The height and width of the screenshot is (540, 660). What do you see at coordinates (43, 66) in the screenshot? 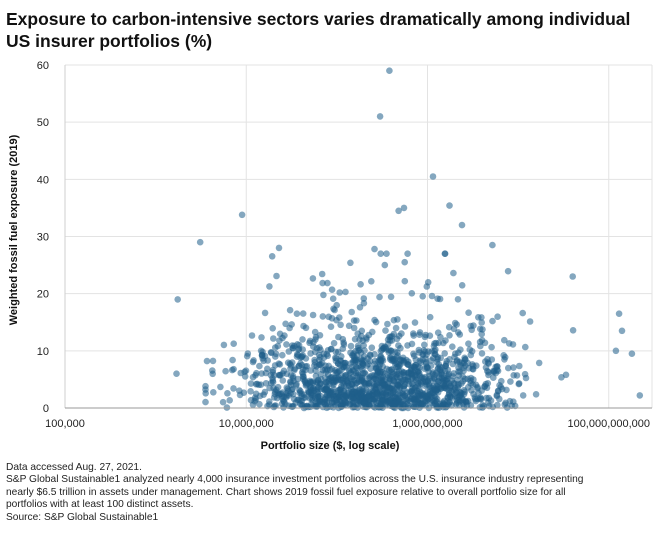
I see `y-tick-label: 60` at bounding box center [43, 66].